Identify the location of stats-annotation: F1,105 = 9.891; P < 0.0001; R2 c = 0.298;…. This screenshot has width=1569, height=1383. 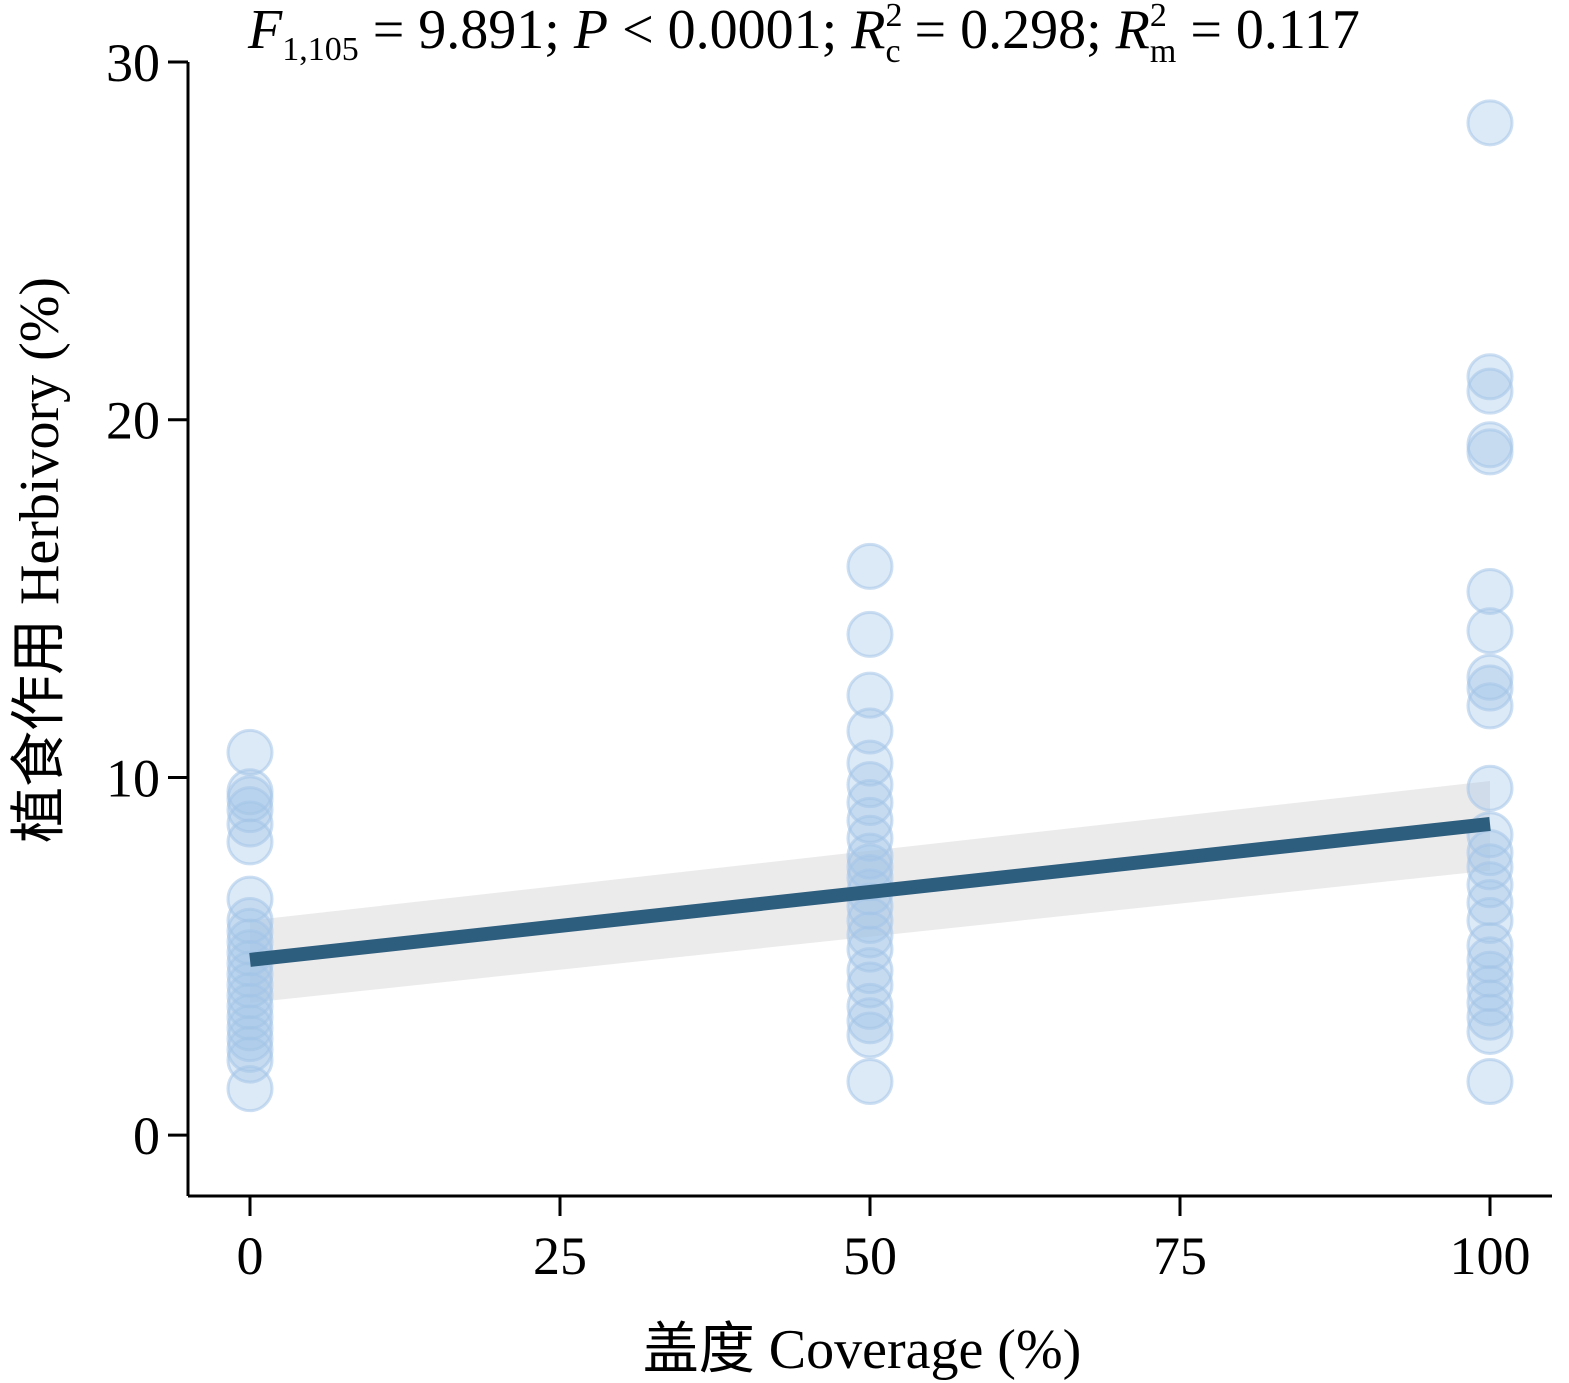
(803, 35).